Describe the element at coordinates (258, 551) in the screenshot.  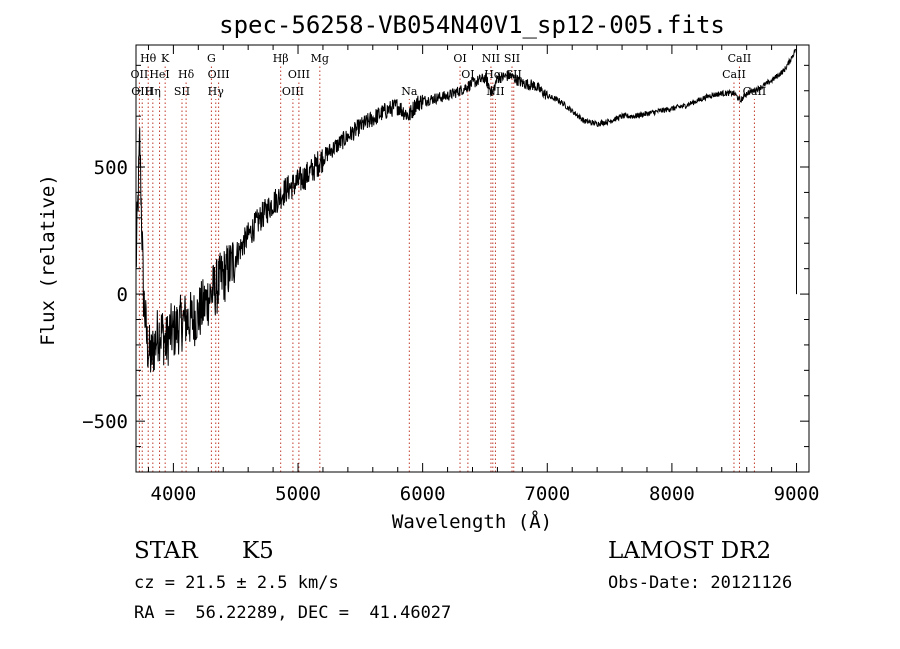
I see `object-subclass: K5` at that location.